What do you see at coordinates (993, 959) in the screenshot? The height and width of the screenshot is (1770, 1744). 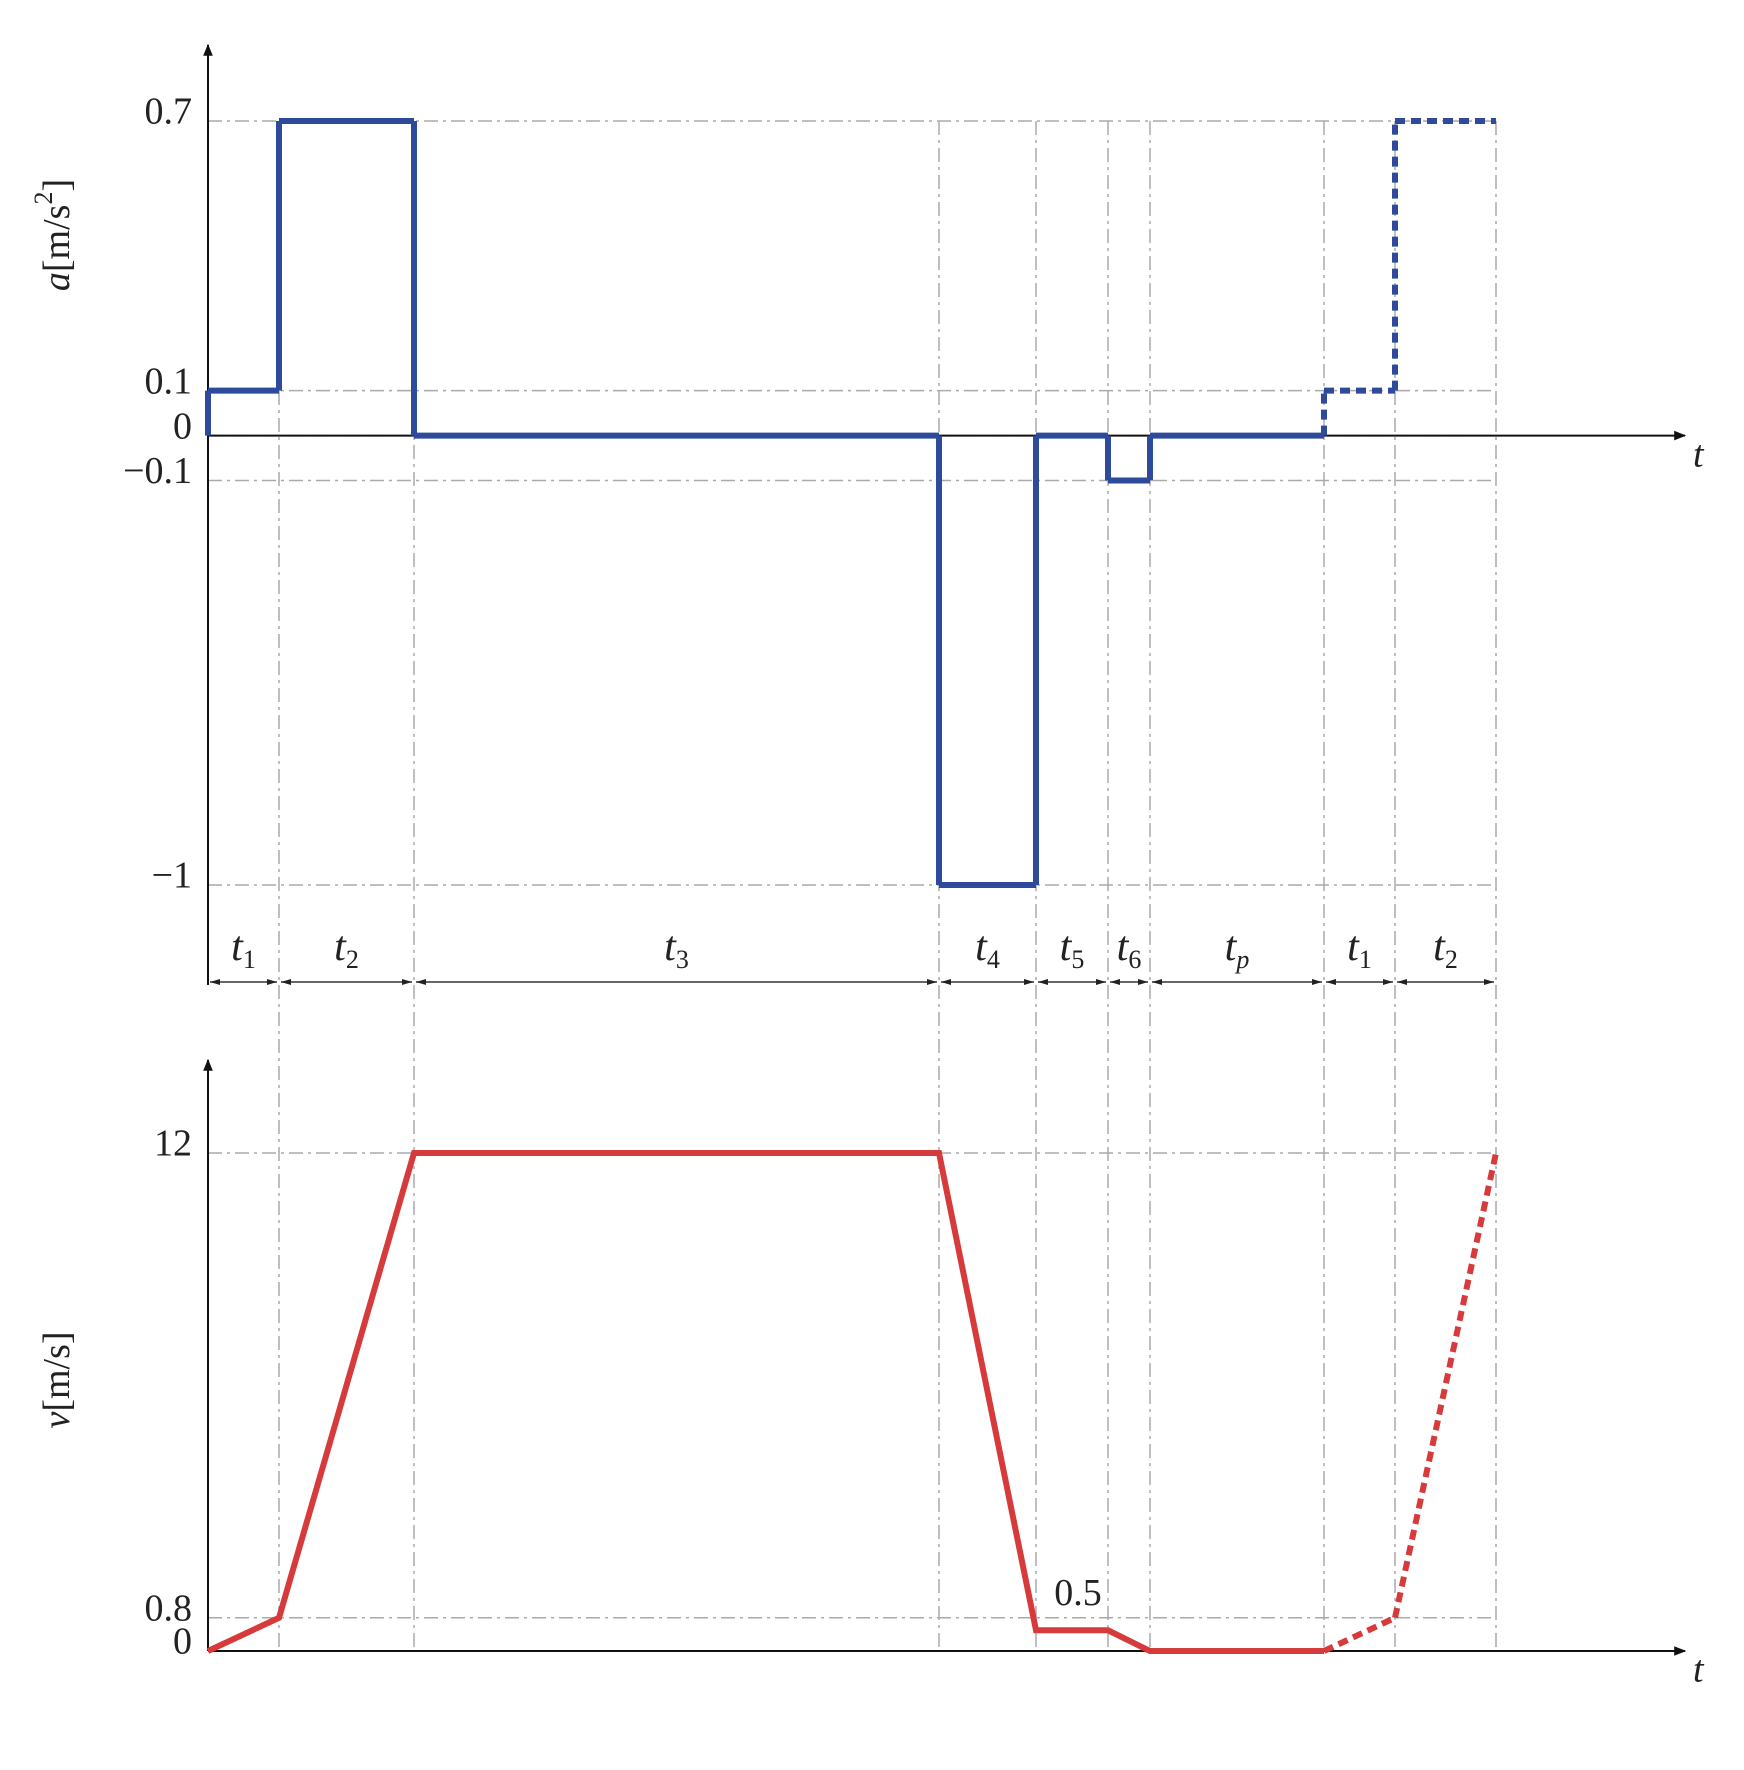 I see `segment-sub: 4` at bounding box center [993, 959].